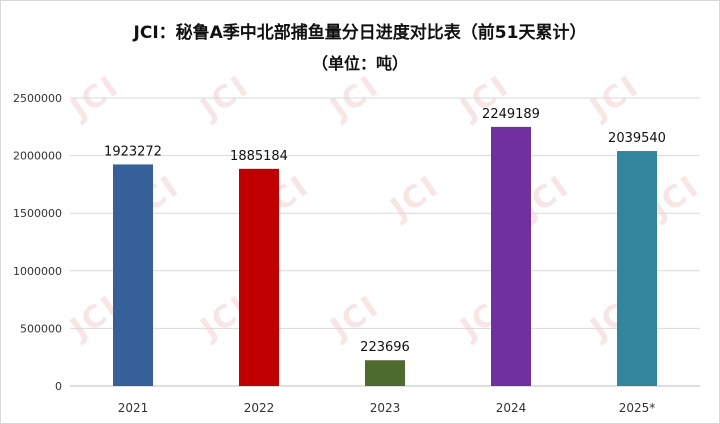 The width and height of the screenshot is (720, 424). I want to click on chart-title: JCI：秘鲁A季中北部捕鱼量分日进度对比表（前51天累计）, so click(360, 33).